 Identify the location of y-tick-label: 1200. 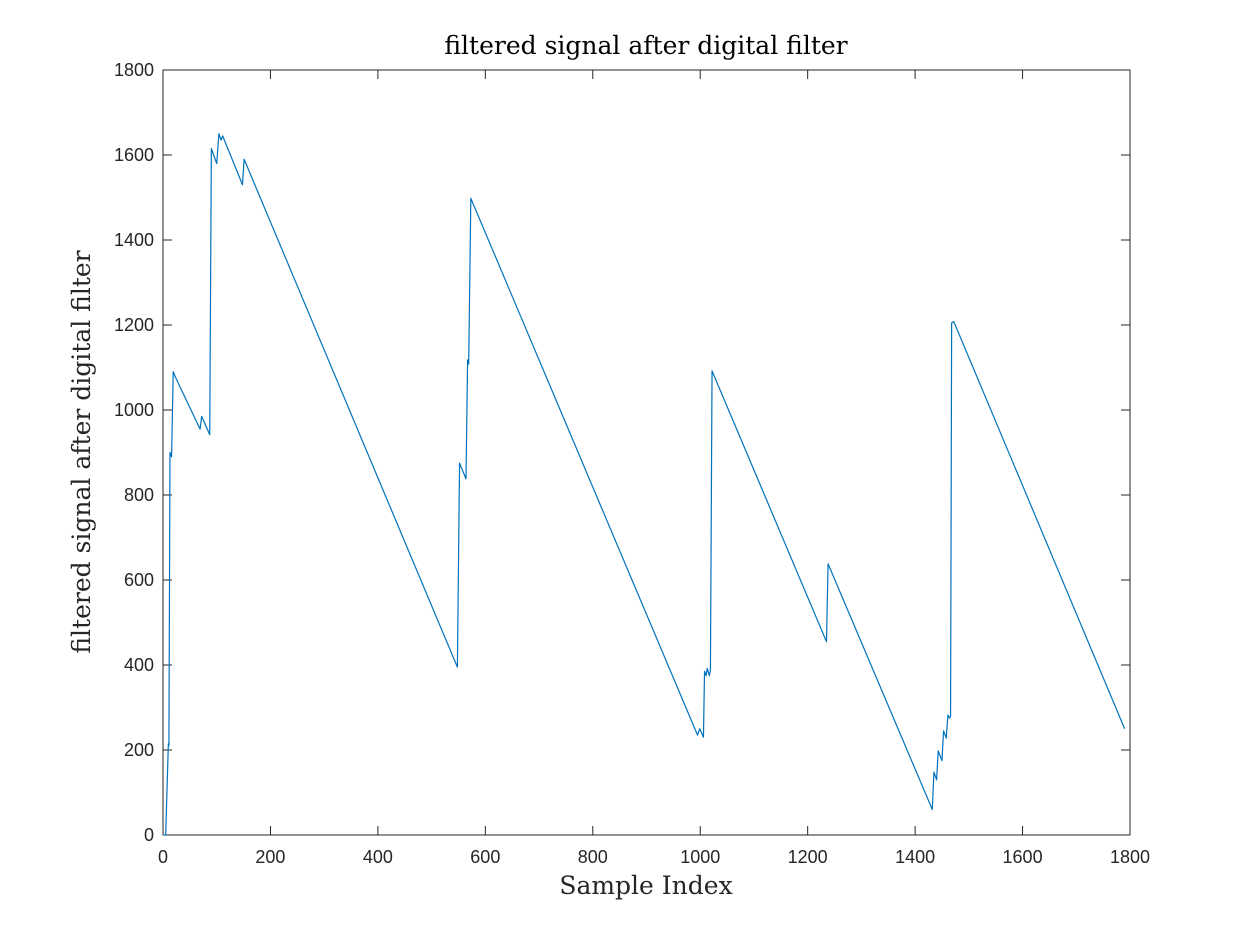
(134, 325).